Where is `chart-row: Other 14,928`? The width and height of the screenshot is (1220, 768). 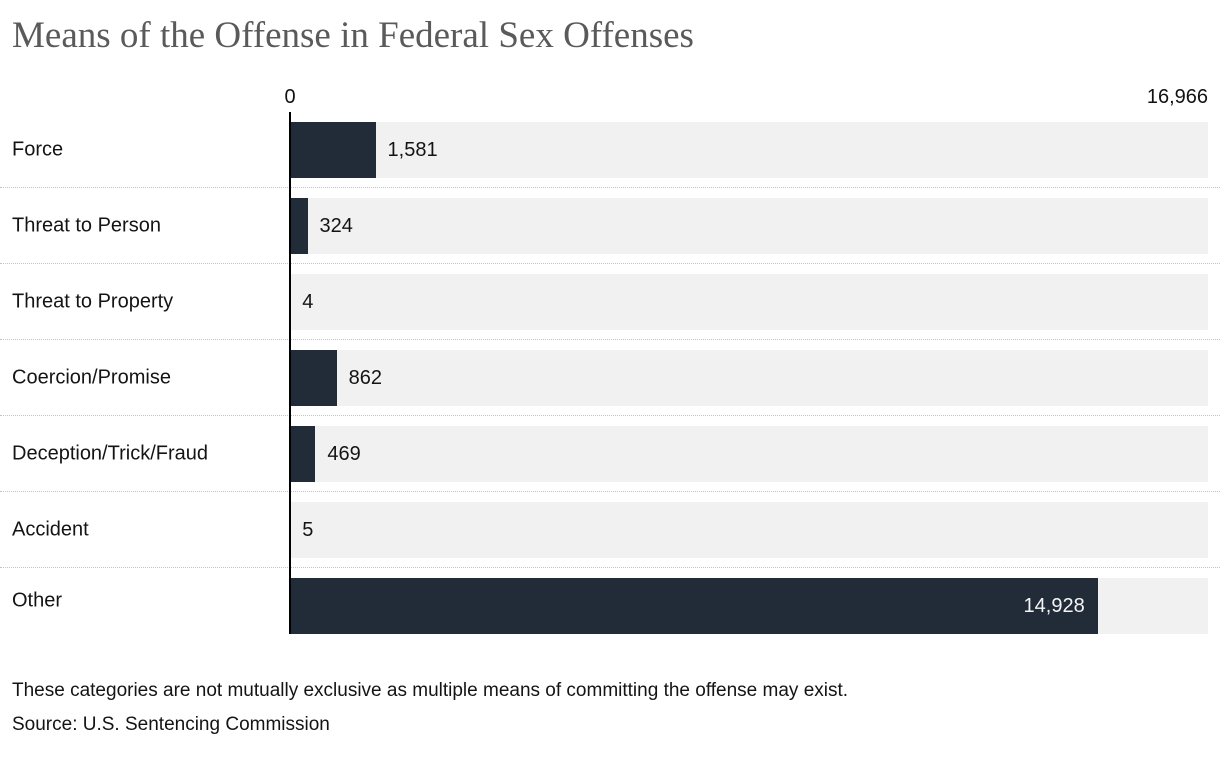
chart-row: Other 14,928 is located at coordinates (610, 601).